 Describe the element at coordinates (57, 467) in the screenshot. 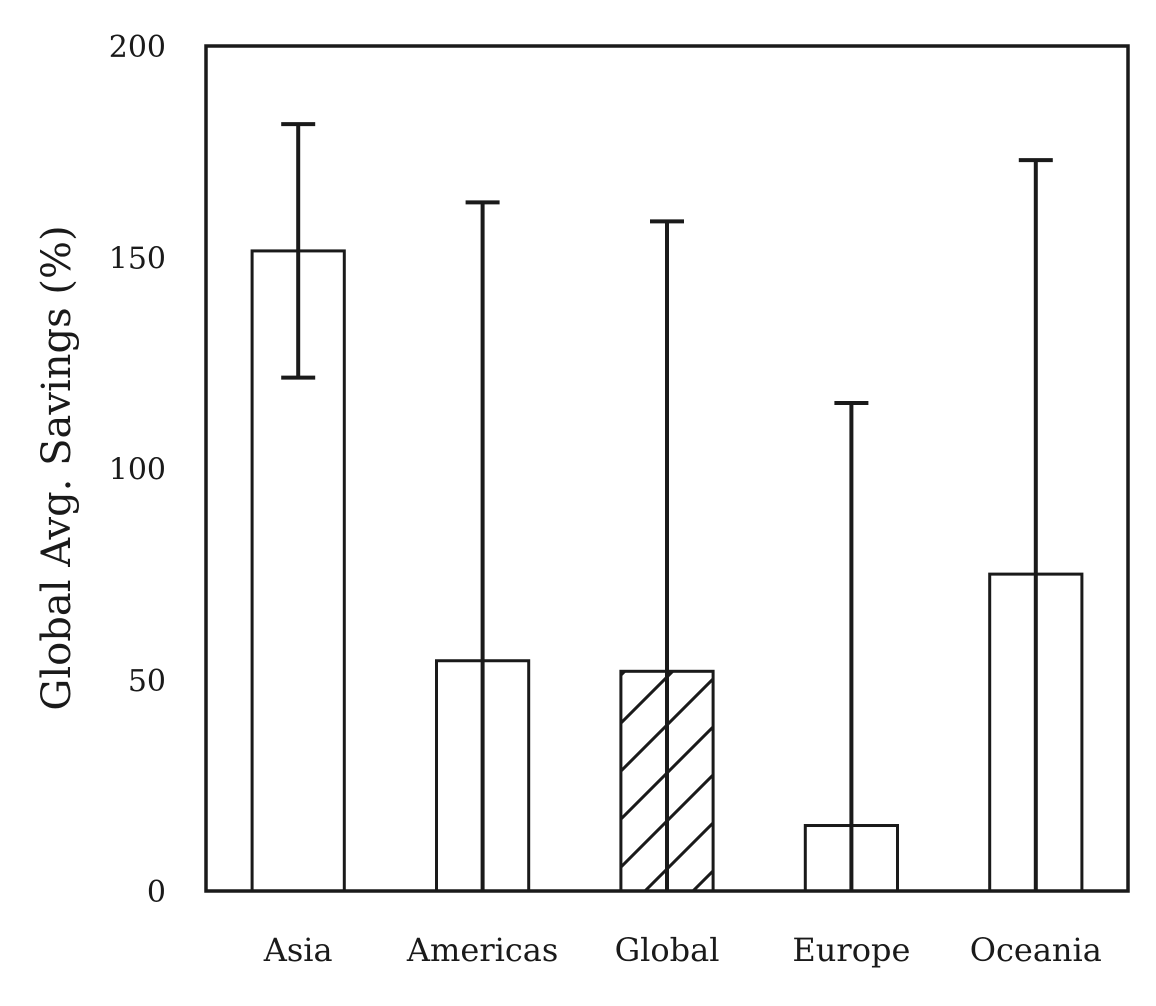

I see `y-axis-title: Global Avg. Savings (%)` at that location.